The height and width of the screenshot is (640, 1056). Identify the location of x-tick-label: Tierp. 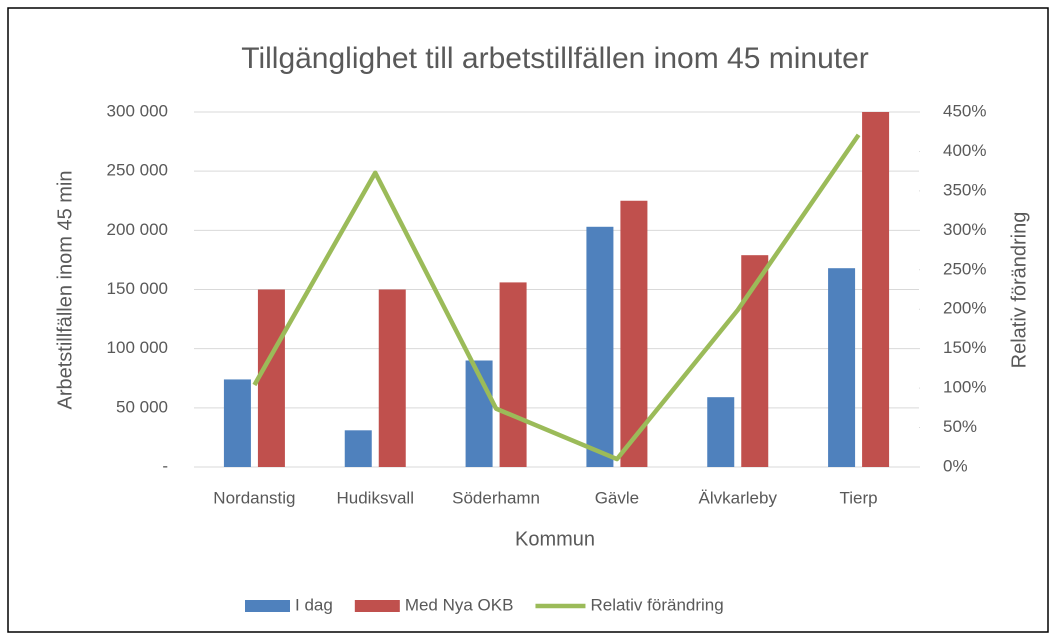
(859, 497).